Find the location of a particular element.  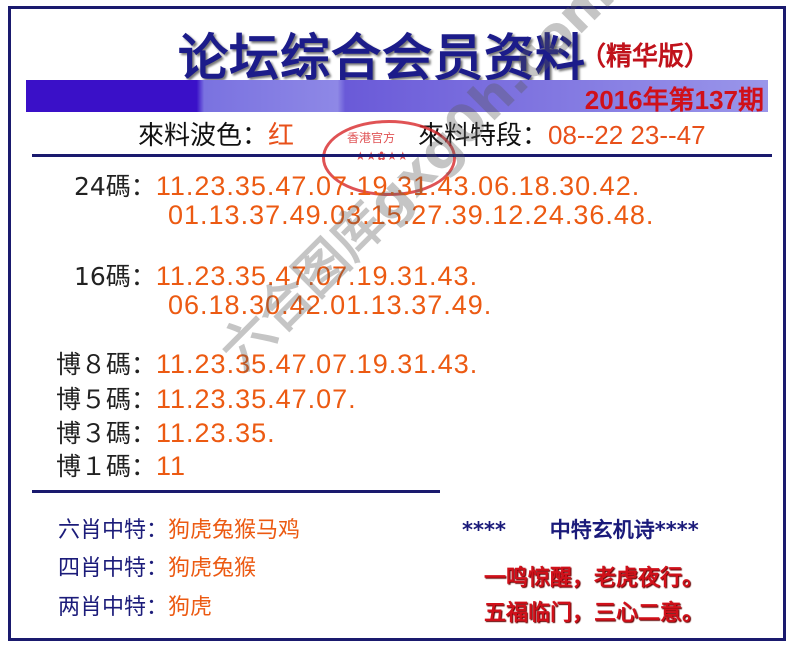

header-bar is located at coordinates (397, 96).